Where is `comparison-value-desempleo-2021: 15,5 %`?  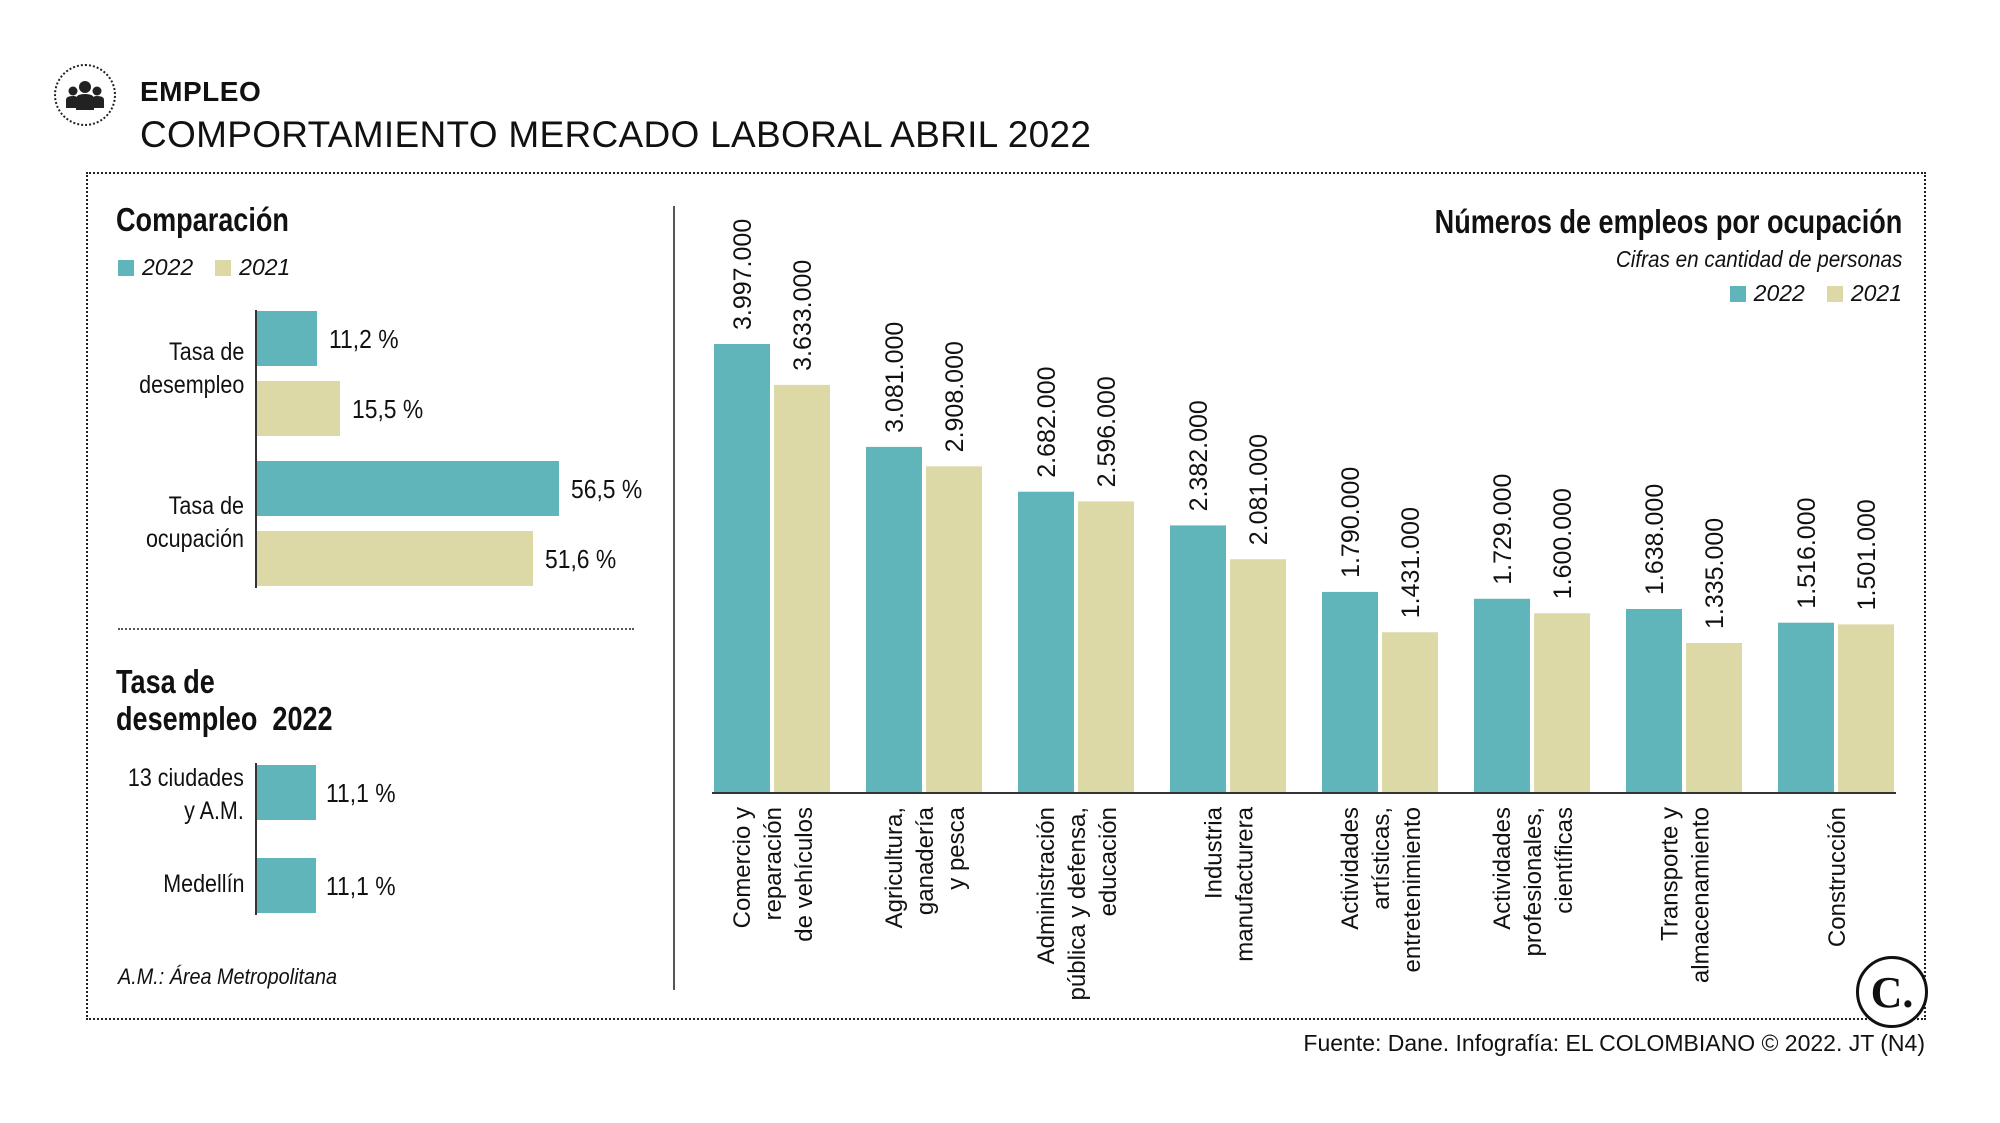 comparison-value-desempleo-2021: 15,5 % is located at coordinates (387, 409).